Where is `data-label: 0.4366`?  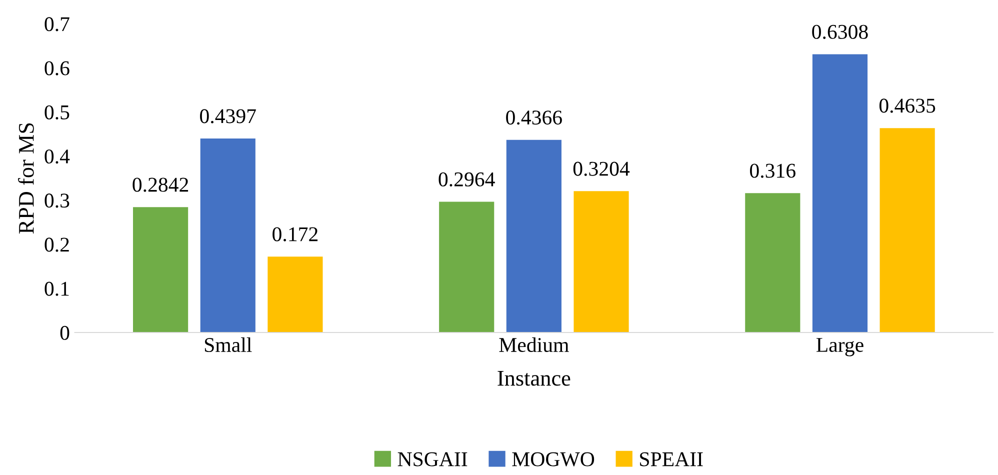 data-label: 0.4366 is located at coordinates (534, 117).